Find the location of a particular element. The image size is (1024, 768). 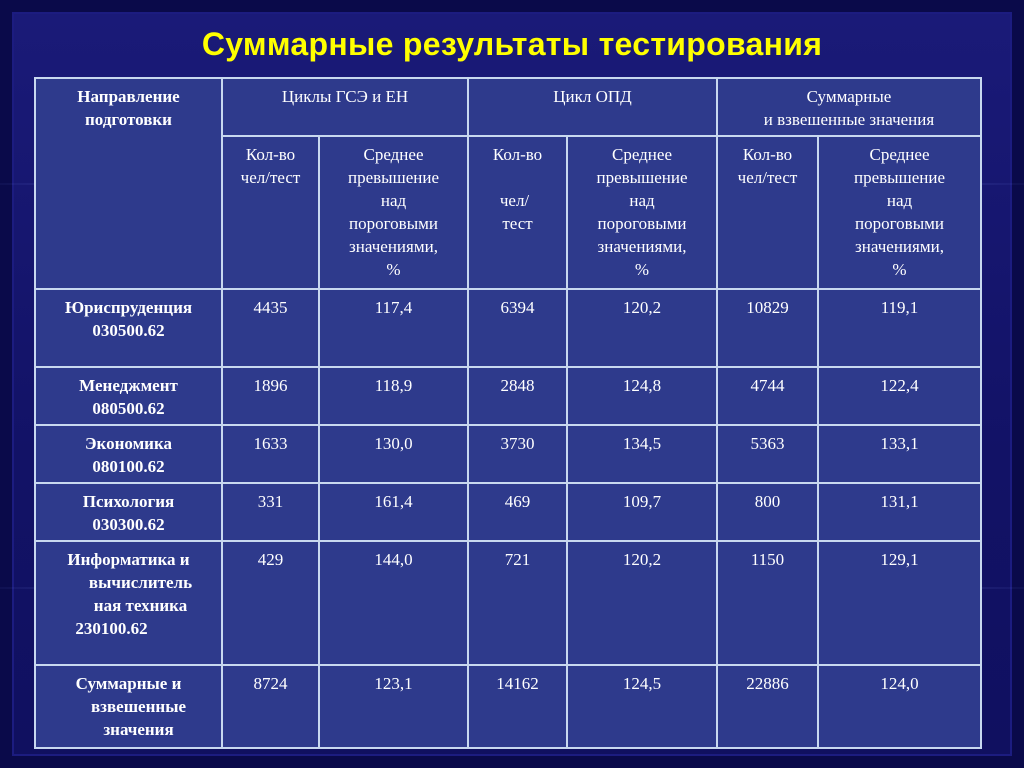

cell-opd-count: 3730 is located at coordinates (517, 454).